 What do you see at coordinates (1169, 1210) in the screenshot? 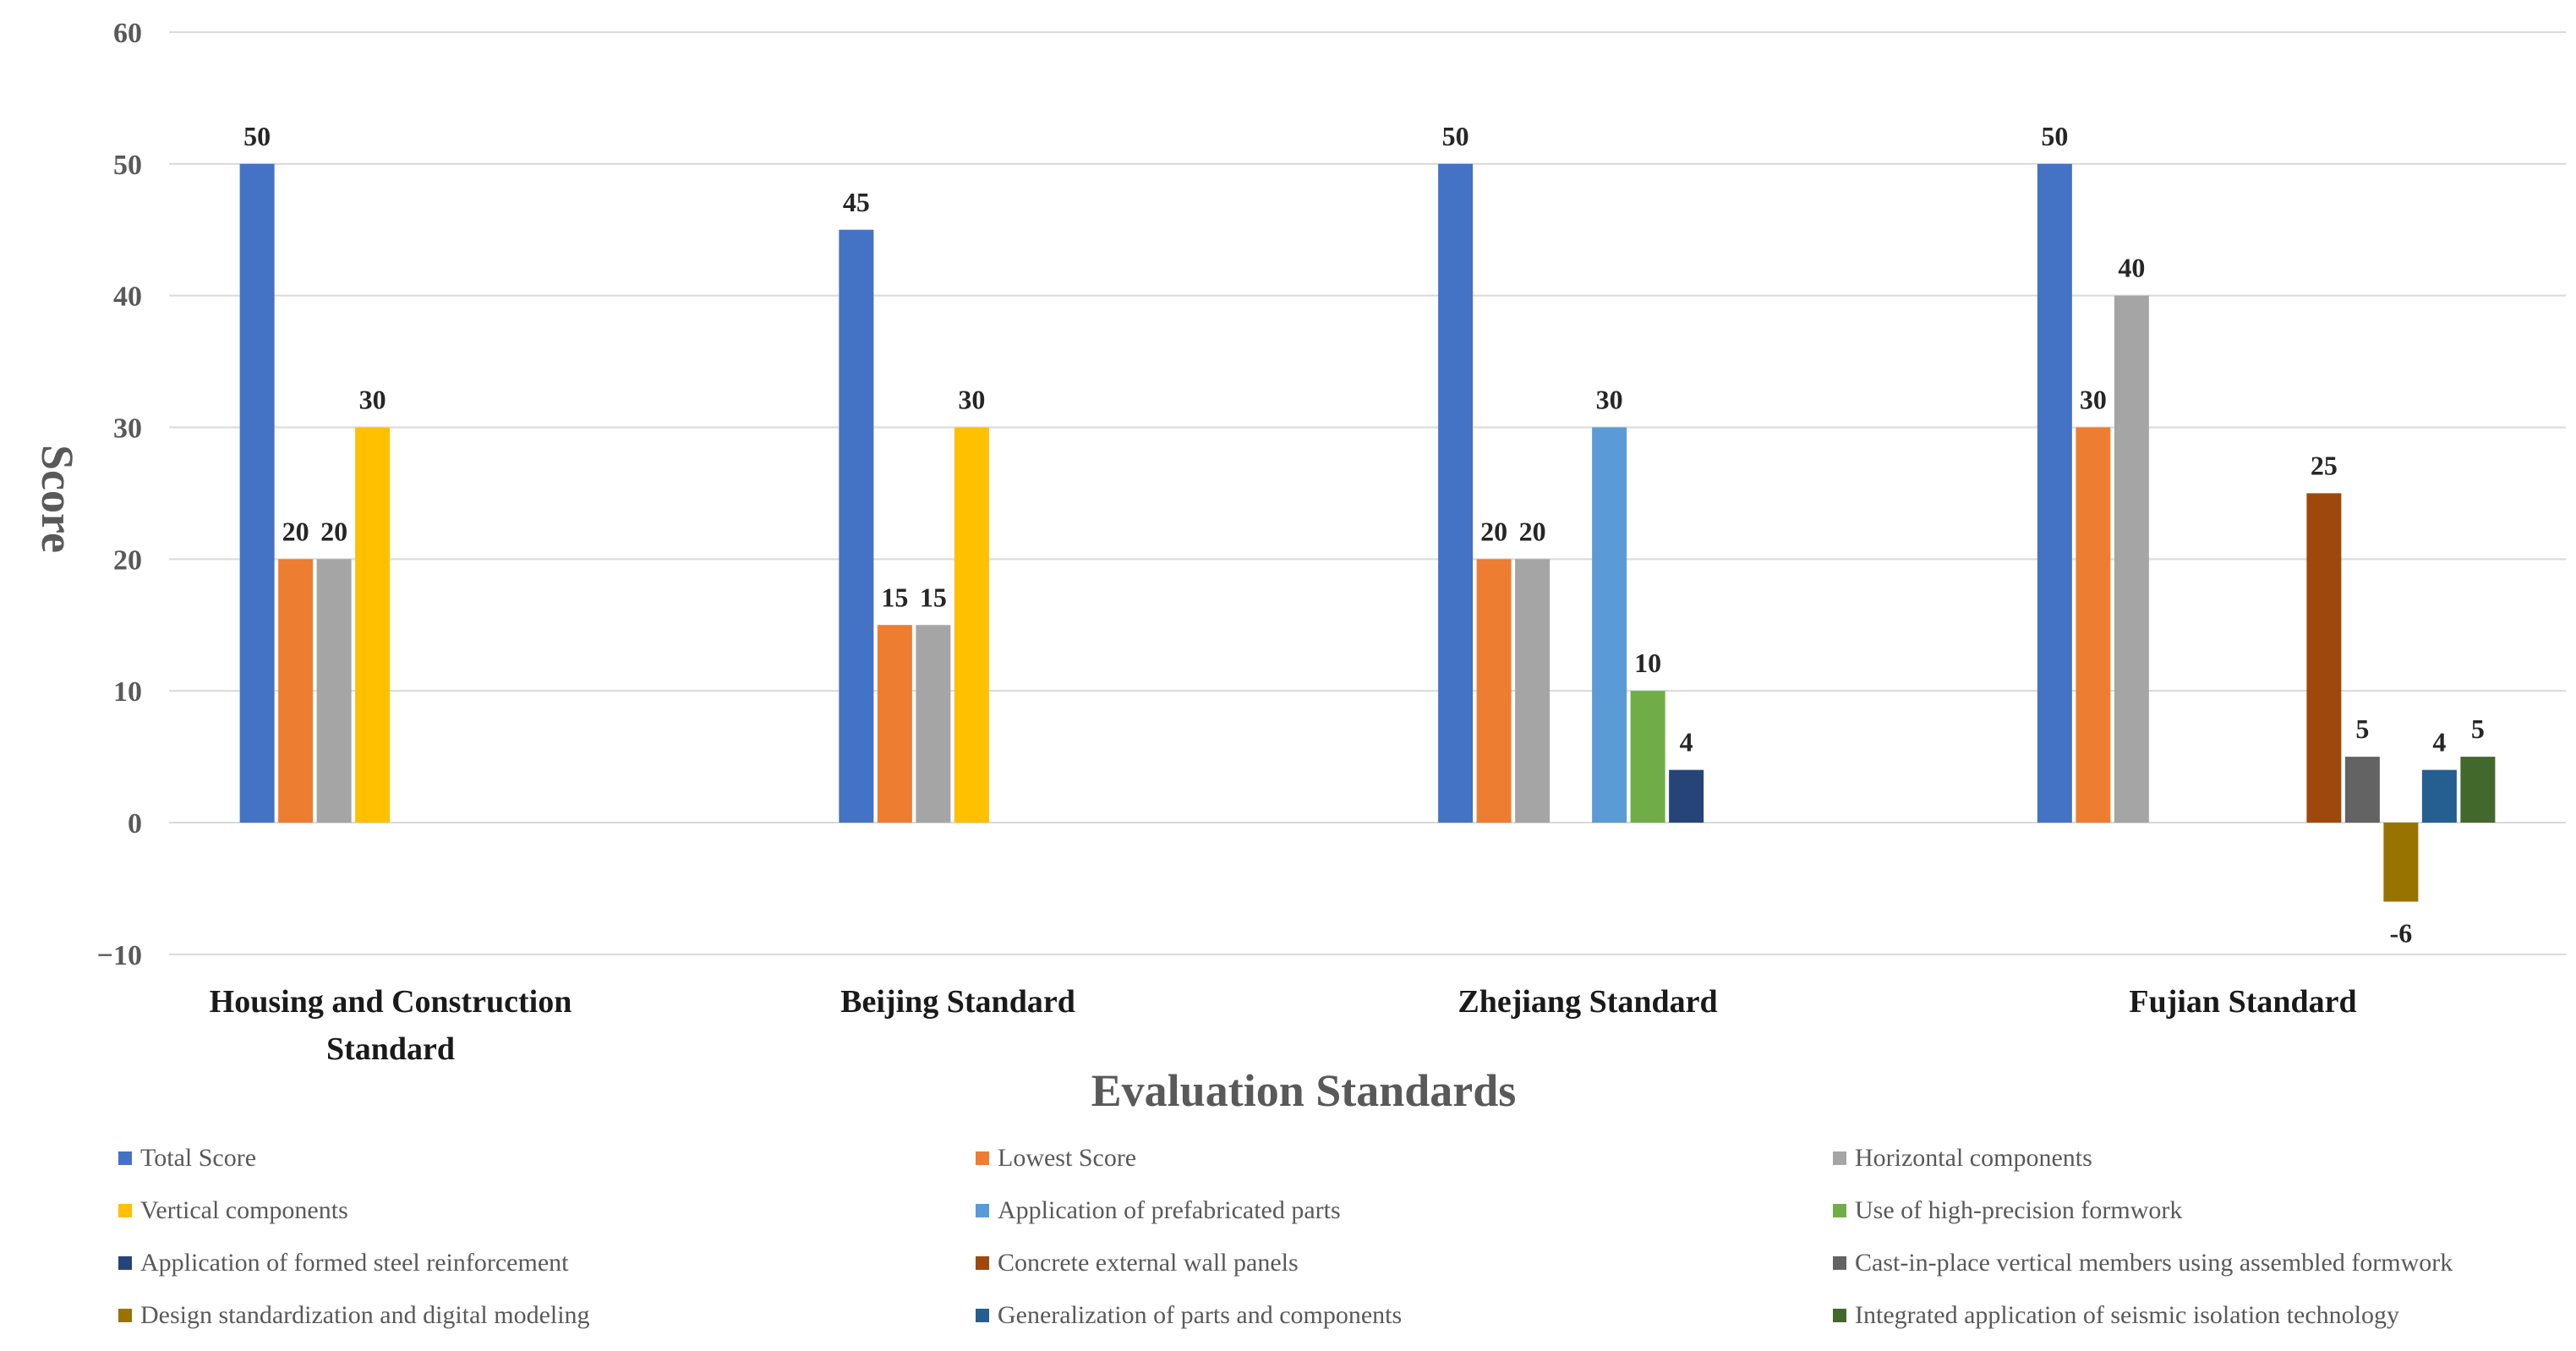
I see `legend-label: Application of prefabricated parts` at bounding box center [1169, 1210].